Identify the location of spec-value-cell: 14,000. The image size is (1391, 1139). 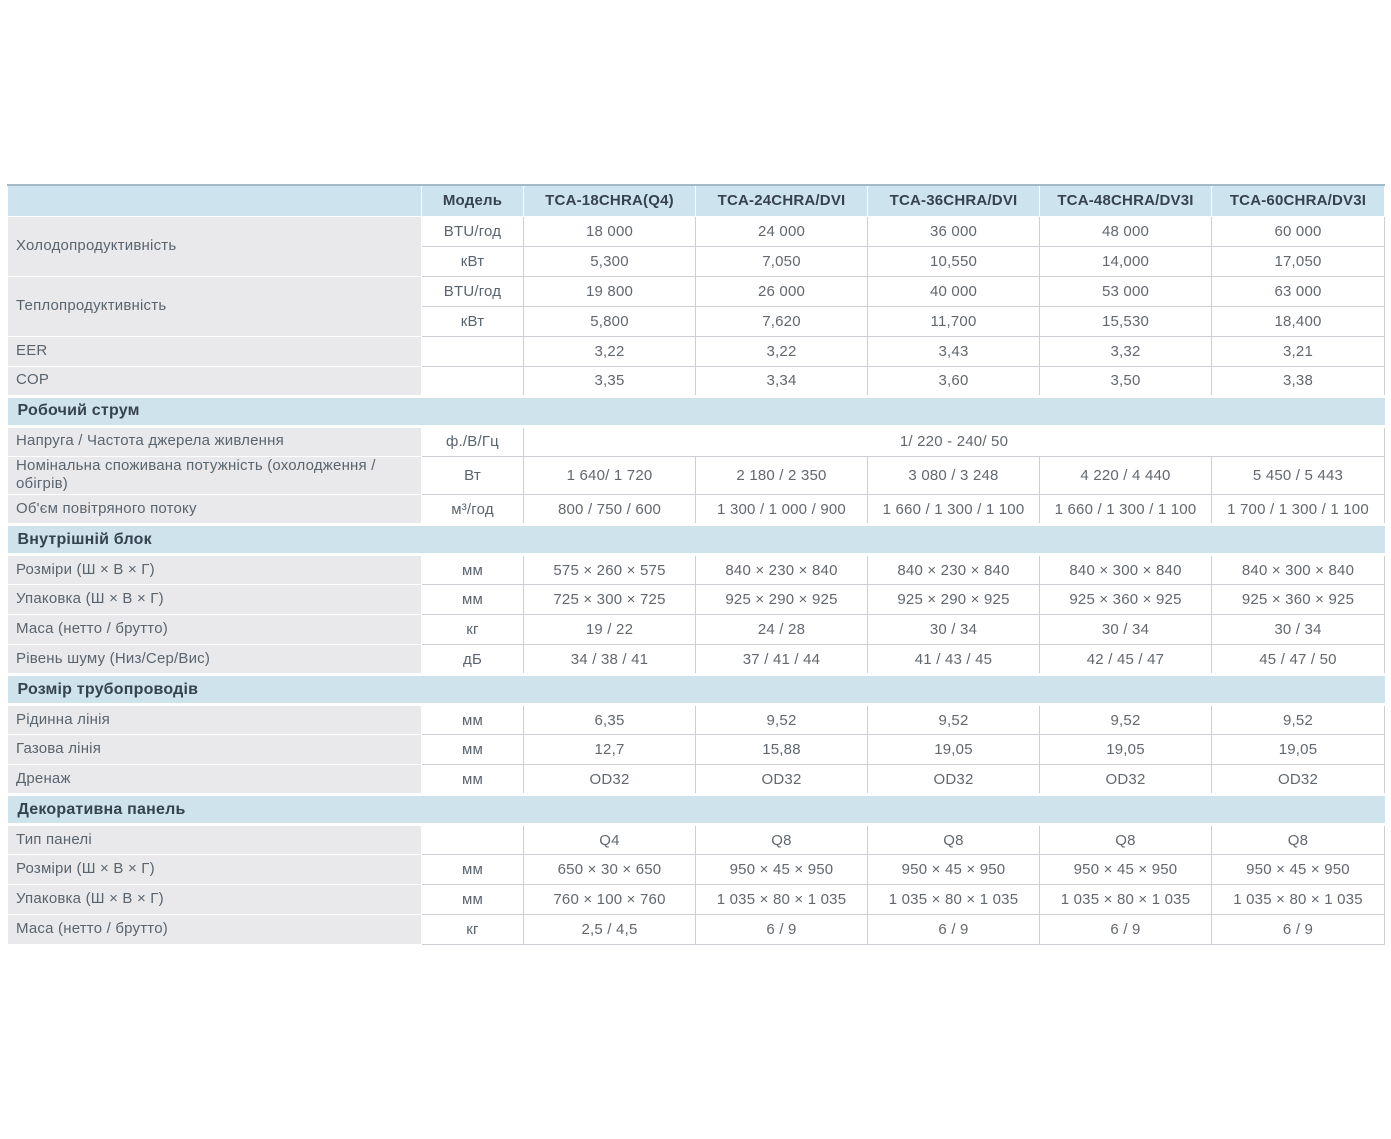
(1125, 261).